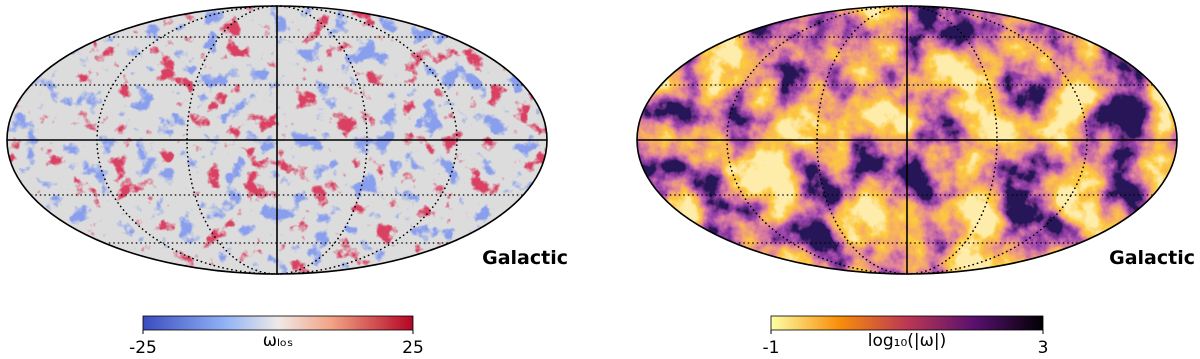 Image resolution: width=1200 pixels, height=359 pixels. I want to click on colorbar-label: ωₗₒₛ, so click(278, 341).